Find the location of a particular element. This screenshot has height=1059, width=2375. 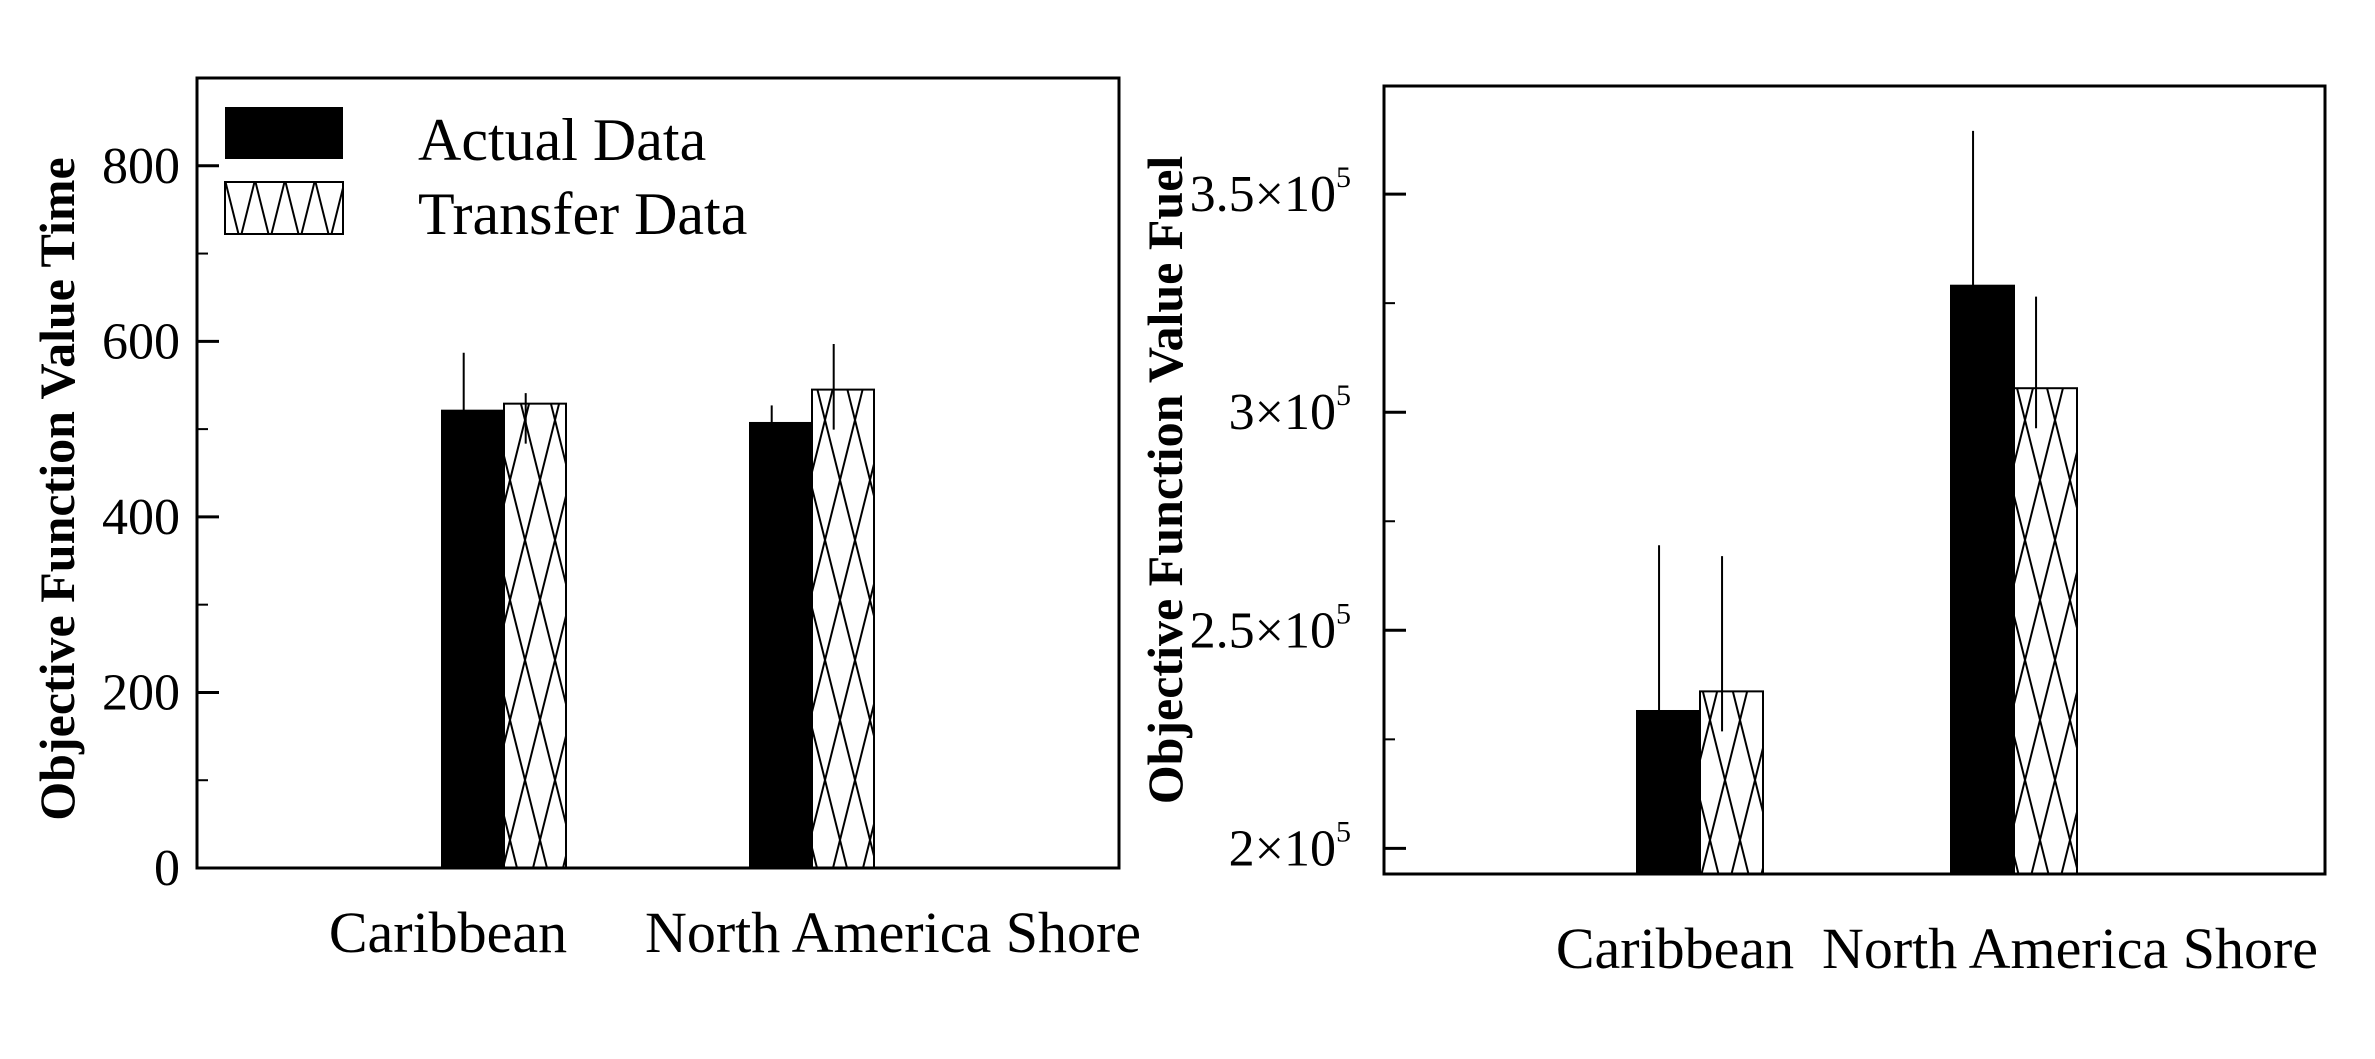

y-tick-label: 3.5×10⁵ is located at coordinates (1270, 192).